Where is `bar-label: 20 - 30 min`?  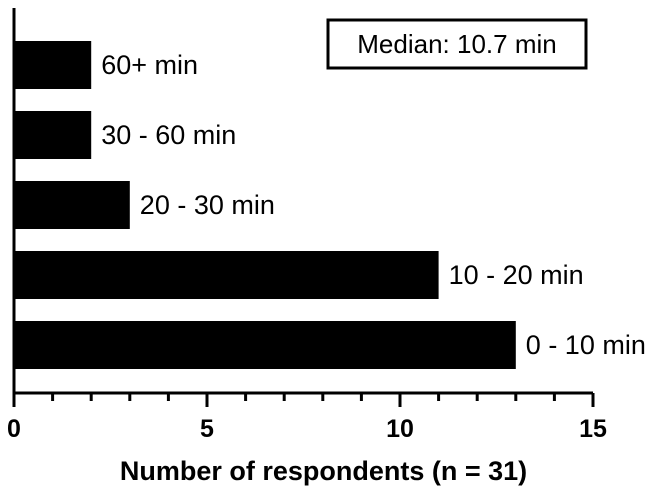
bar-label: 20 - 30 min is located at coordinates (207, 205).